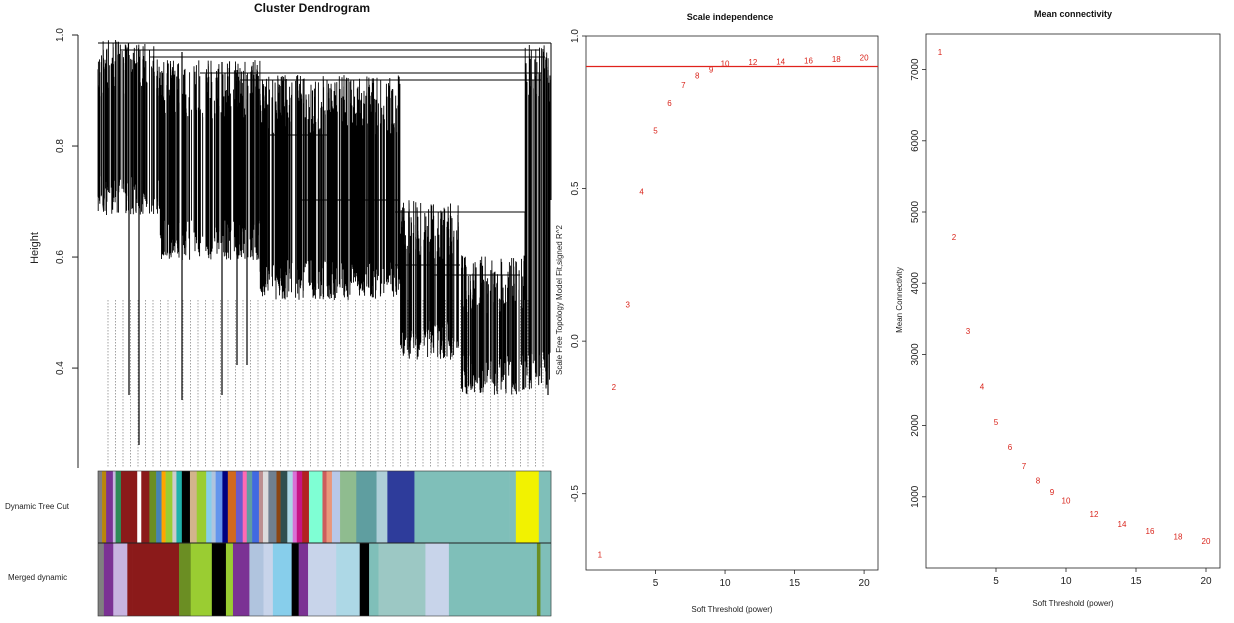 The width and height of the screenshot is (1234, 623). Describe the element at coordinates (1073, 603) in the screenshot. I see `mean-connectivity-x-label: Soft Threshold (power)` at that location.